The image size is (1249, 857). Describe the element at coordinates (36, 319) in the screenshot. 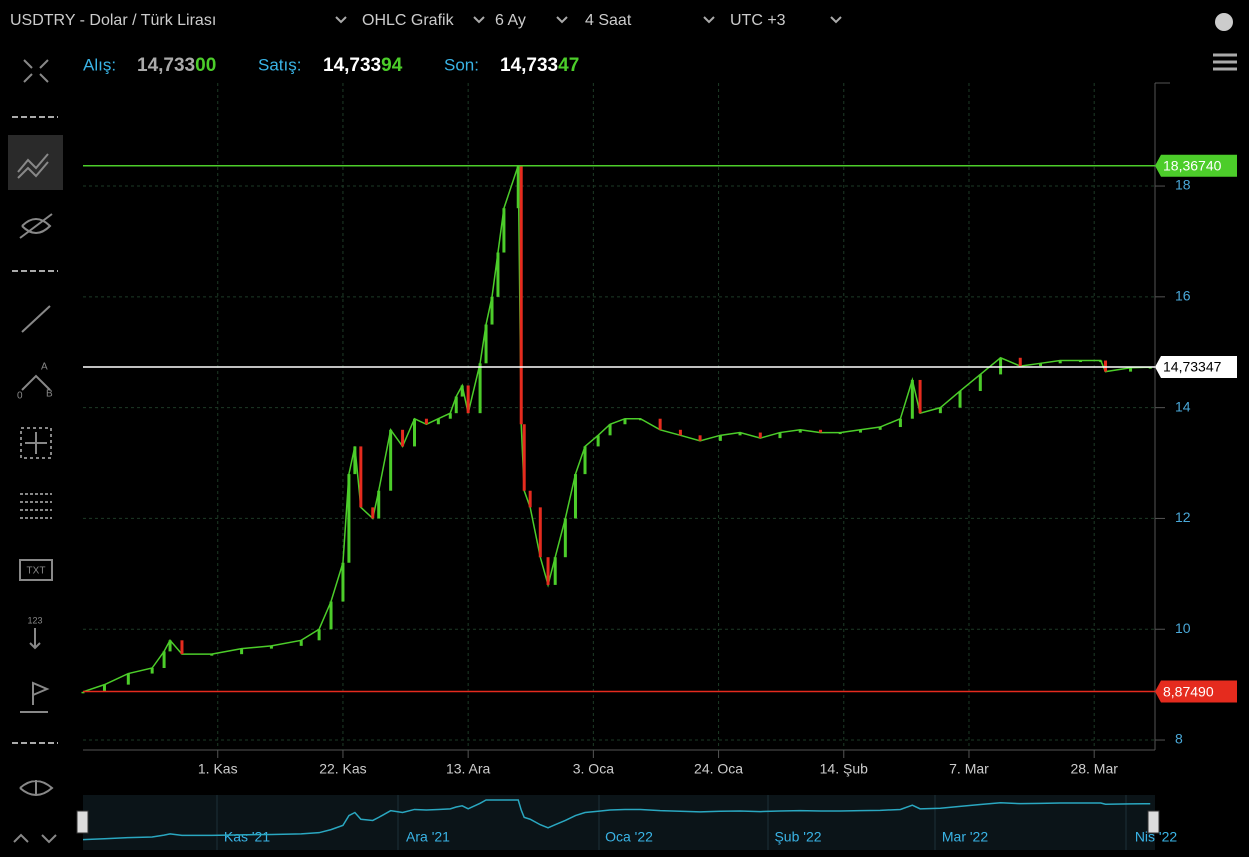

I see `line-icon` at that location.